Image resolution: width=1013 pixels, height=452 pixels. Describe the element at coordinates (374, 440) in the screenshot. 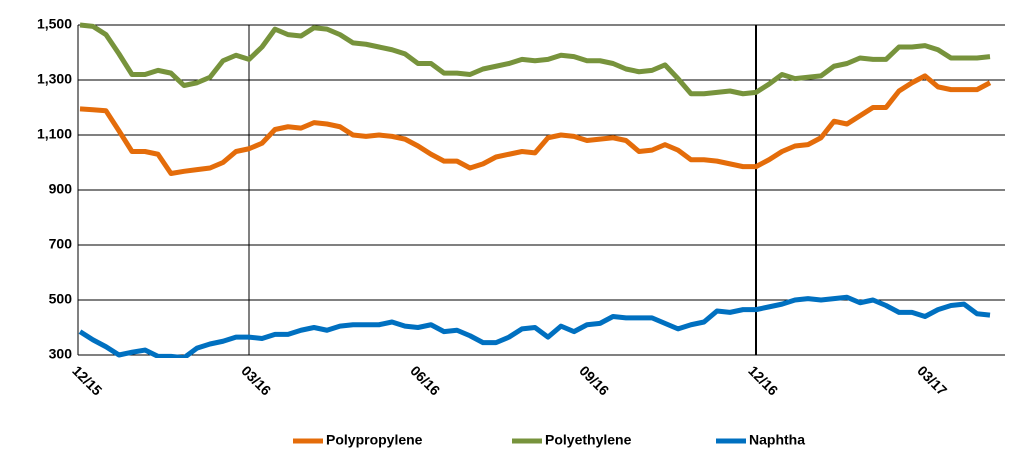

I see `legend-label: Polypropylene` at that location.